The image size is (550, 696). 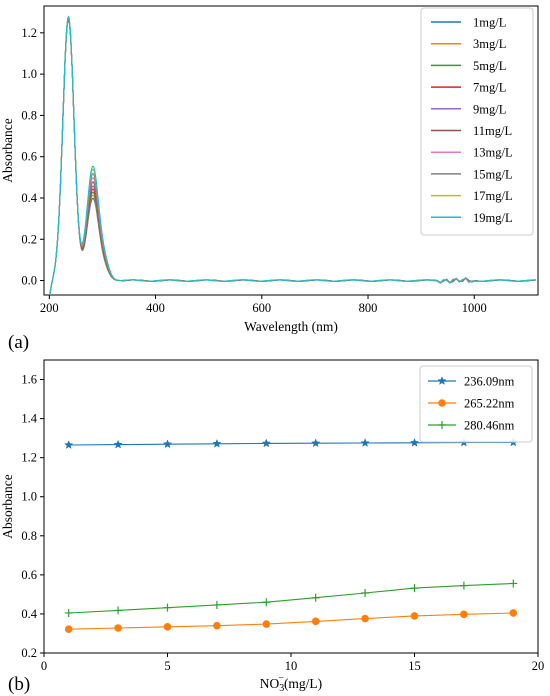 What do you see at coordinates (29, 380) in the screenshot?
I see `y-tick-label: 1.6` at bounding box center [29, 380].